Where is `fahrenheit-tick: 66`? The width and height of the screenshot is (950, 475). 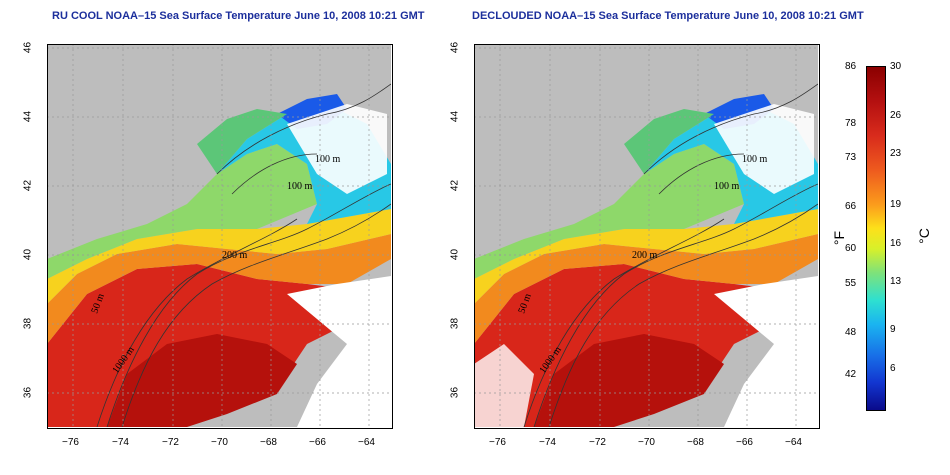 fahrenheit-tick: 66 is located at coordinates (851, 206).